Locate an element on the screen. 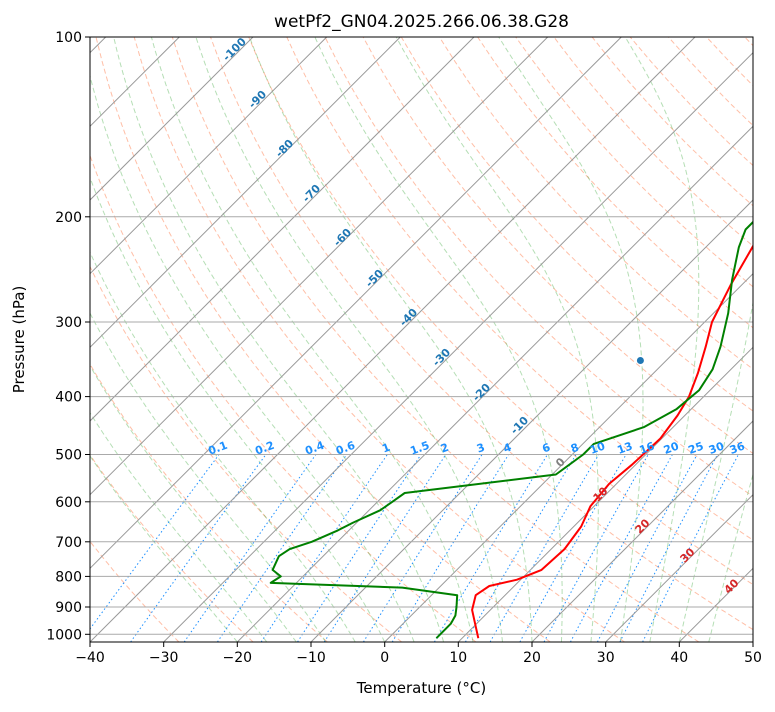  x-tick-label: 0 is located at coordinates (384, 658).